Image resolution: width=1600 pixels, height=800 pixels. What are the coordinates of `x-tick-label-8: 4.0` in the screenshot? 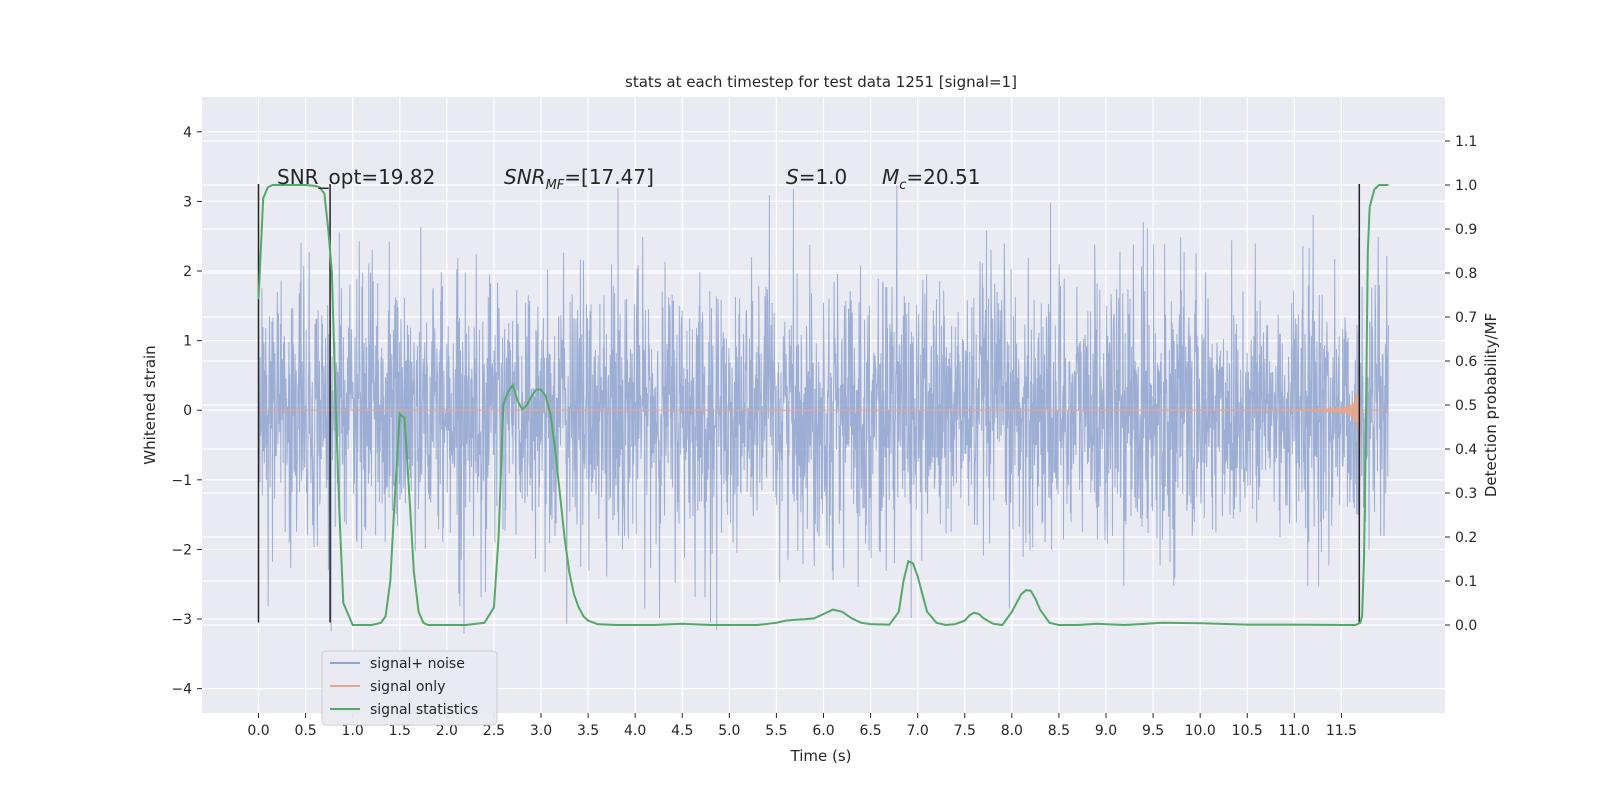 It's located at (635, 731).